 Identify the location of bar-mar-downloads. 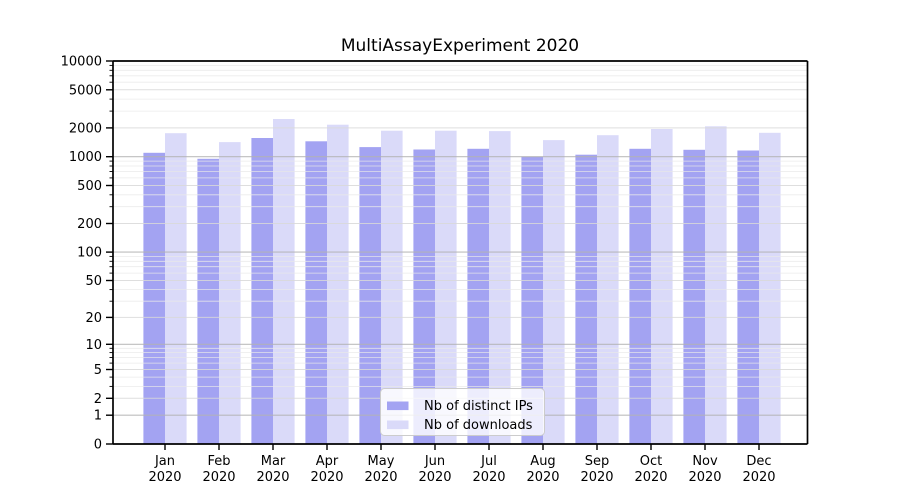
(284, 281).